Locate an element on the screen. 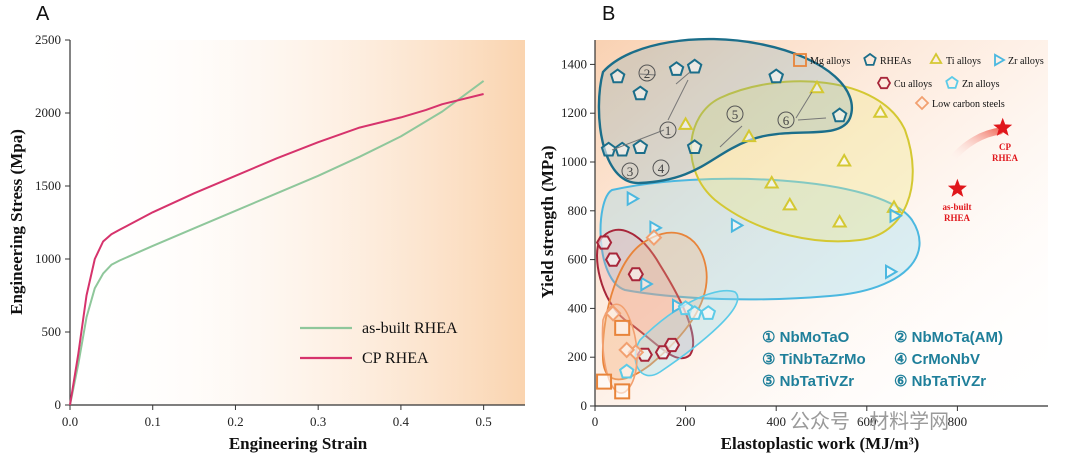  svg-text: 6 is located at coordinates (786, 120).